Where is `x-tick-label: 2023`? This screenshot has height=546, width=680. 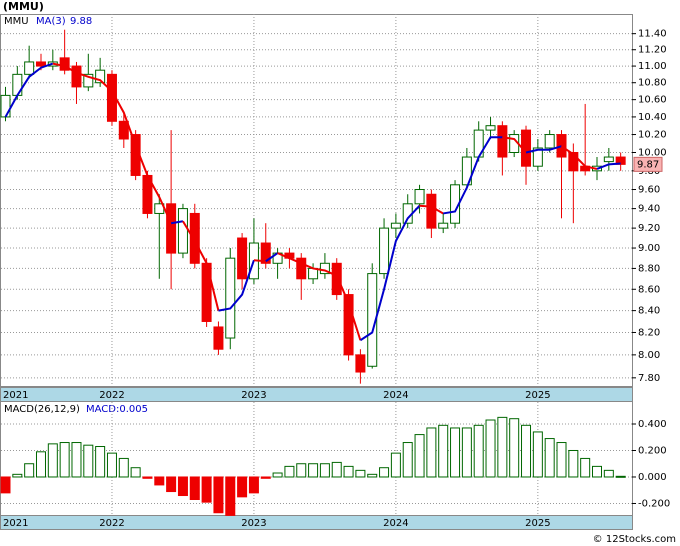 x-tick-label: 2023 is located at coordinates (253, 523).